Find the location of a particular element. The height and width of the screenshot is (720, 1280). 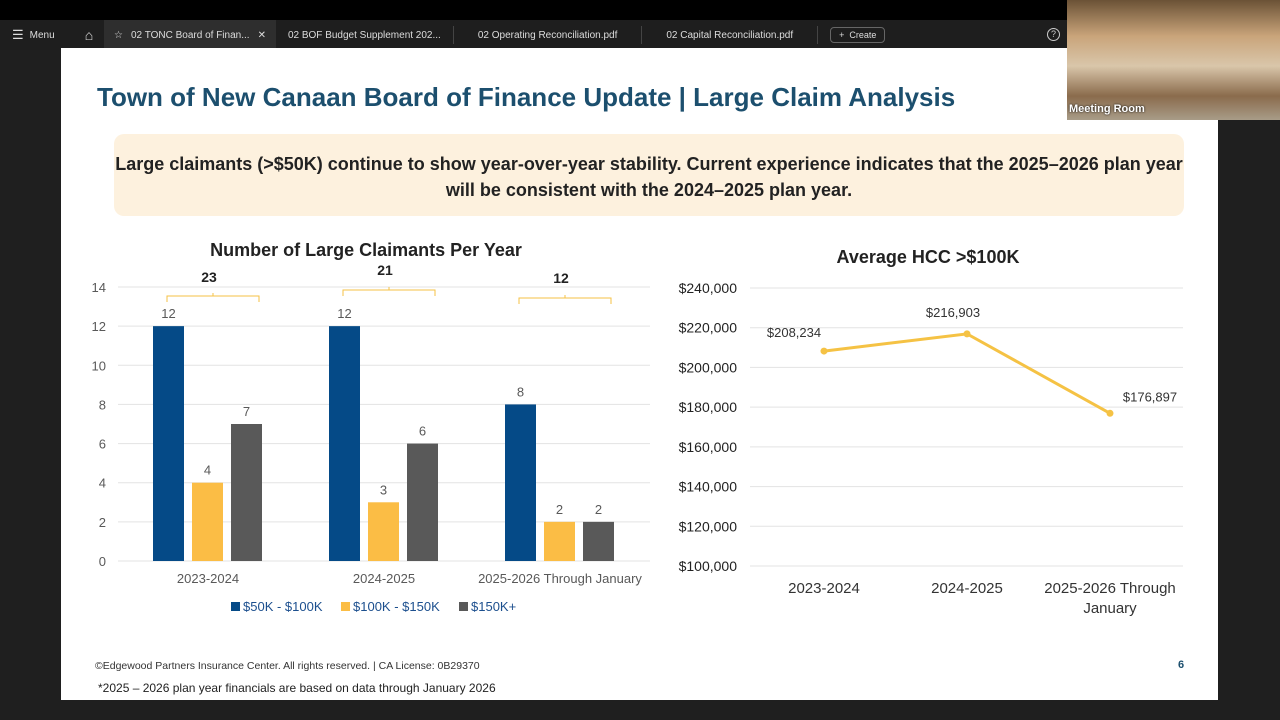

x-tick-label: 2025-2026 Through January is located at coordinates (560, 578).